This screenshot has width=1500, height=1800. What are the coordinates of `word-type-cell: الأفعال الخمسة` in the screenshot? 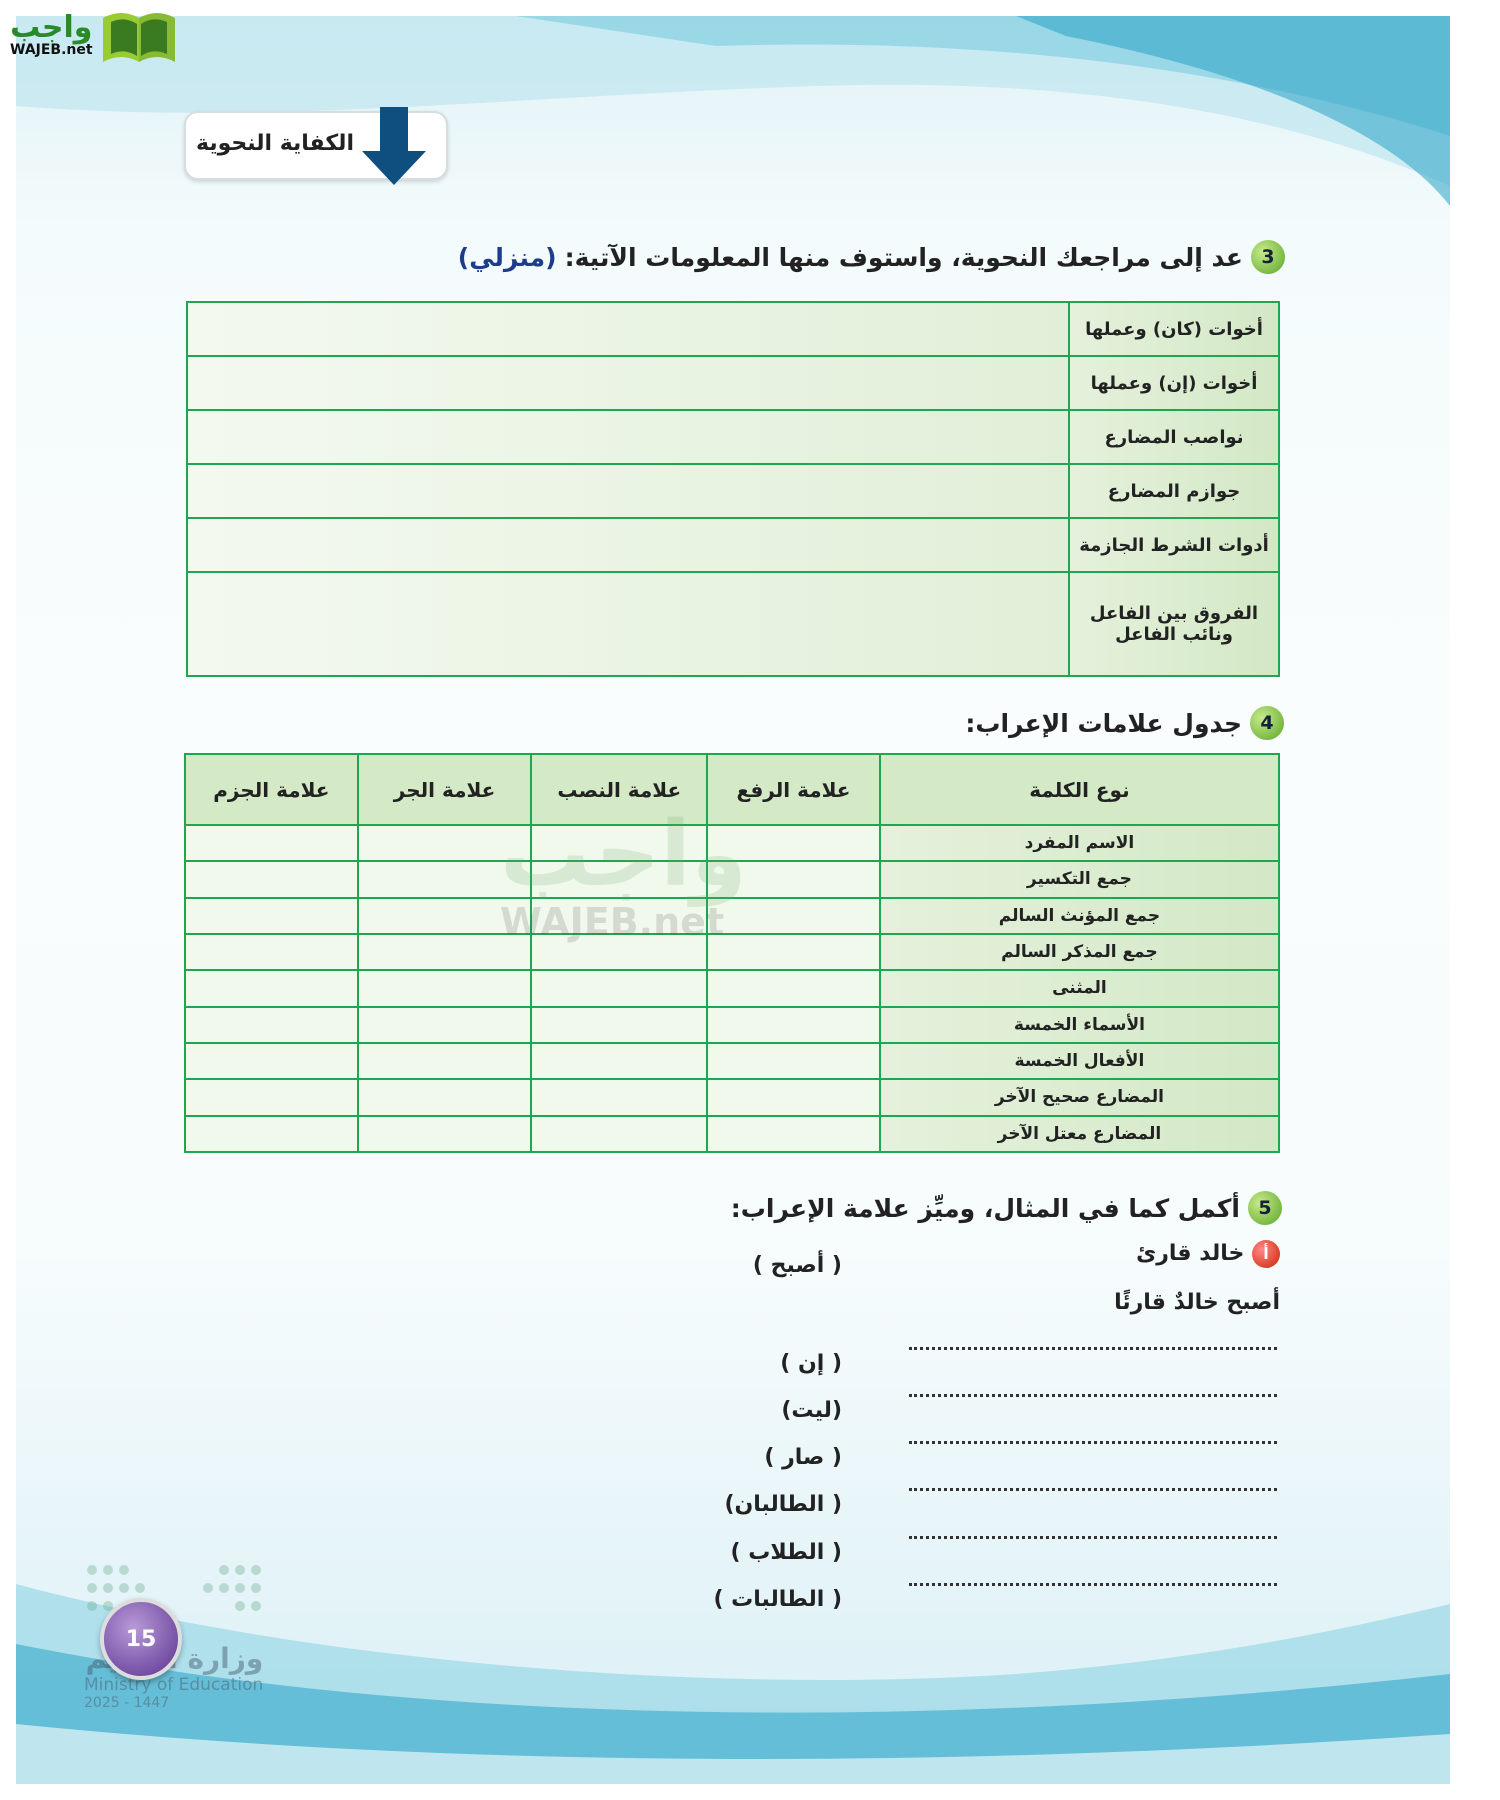 It's located at (1079, 1061).